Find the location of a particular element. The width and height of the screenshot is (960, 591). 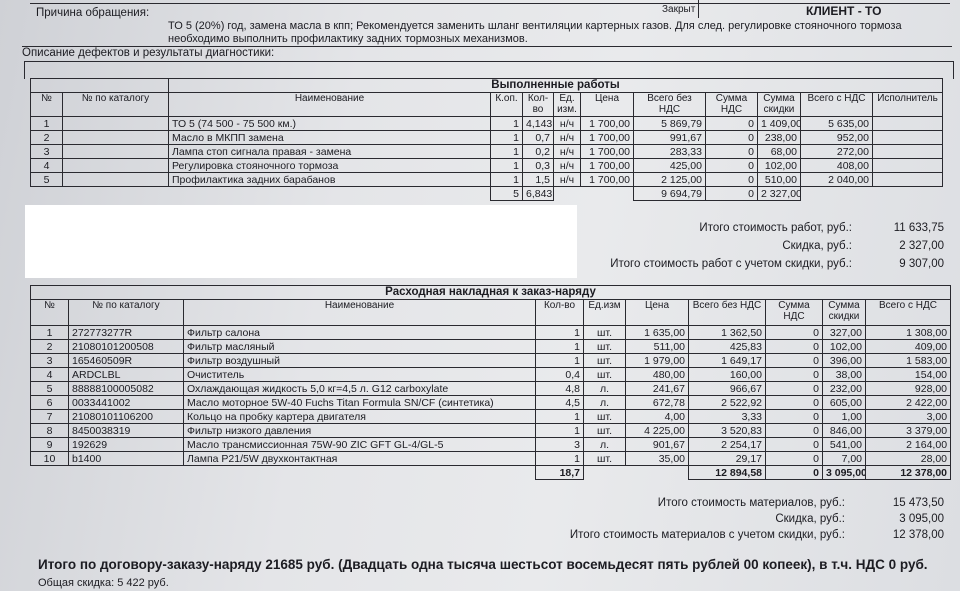

table-cell: 0033441002 is located at coordinates (126, 402).